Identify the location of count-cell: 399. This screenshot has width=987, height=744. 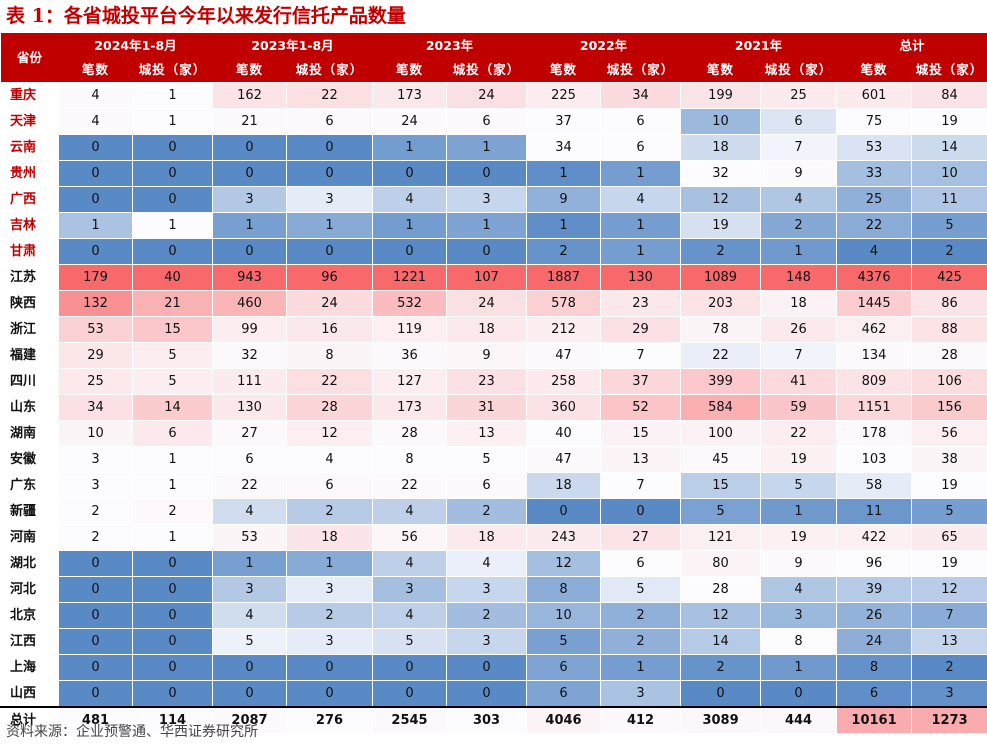
(721, 381).